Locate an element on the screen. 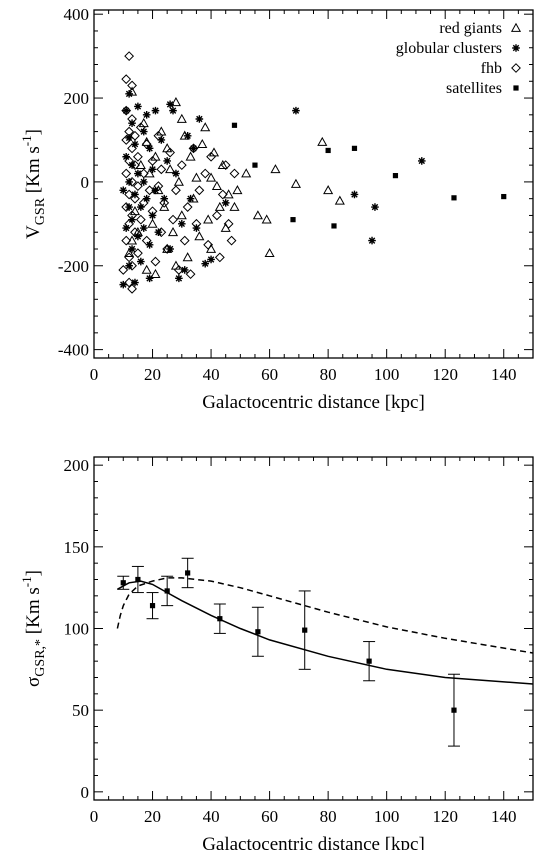 The image size is (534, 850). y-axis-label-unit-close: ] is located at coordinates (33, 573).